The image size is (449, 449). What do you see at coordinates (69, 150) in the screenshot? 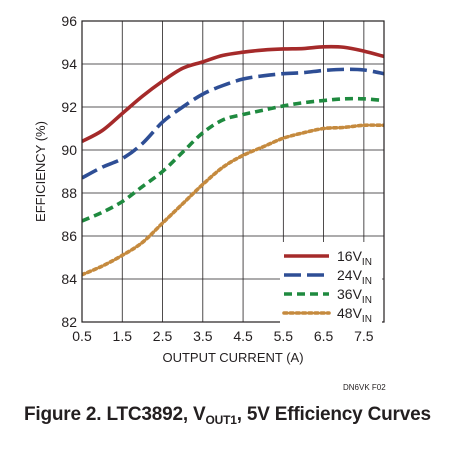
I see `y-tick-label: 90` at bounding box center [69, 150].